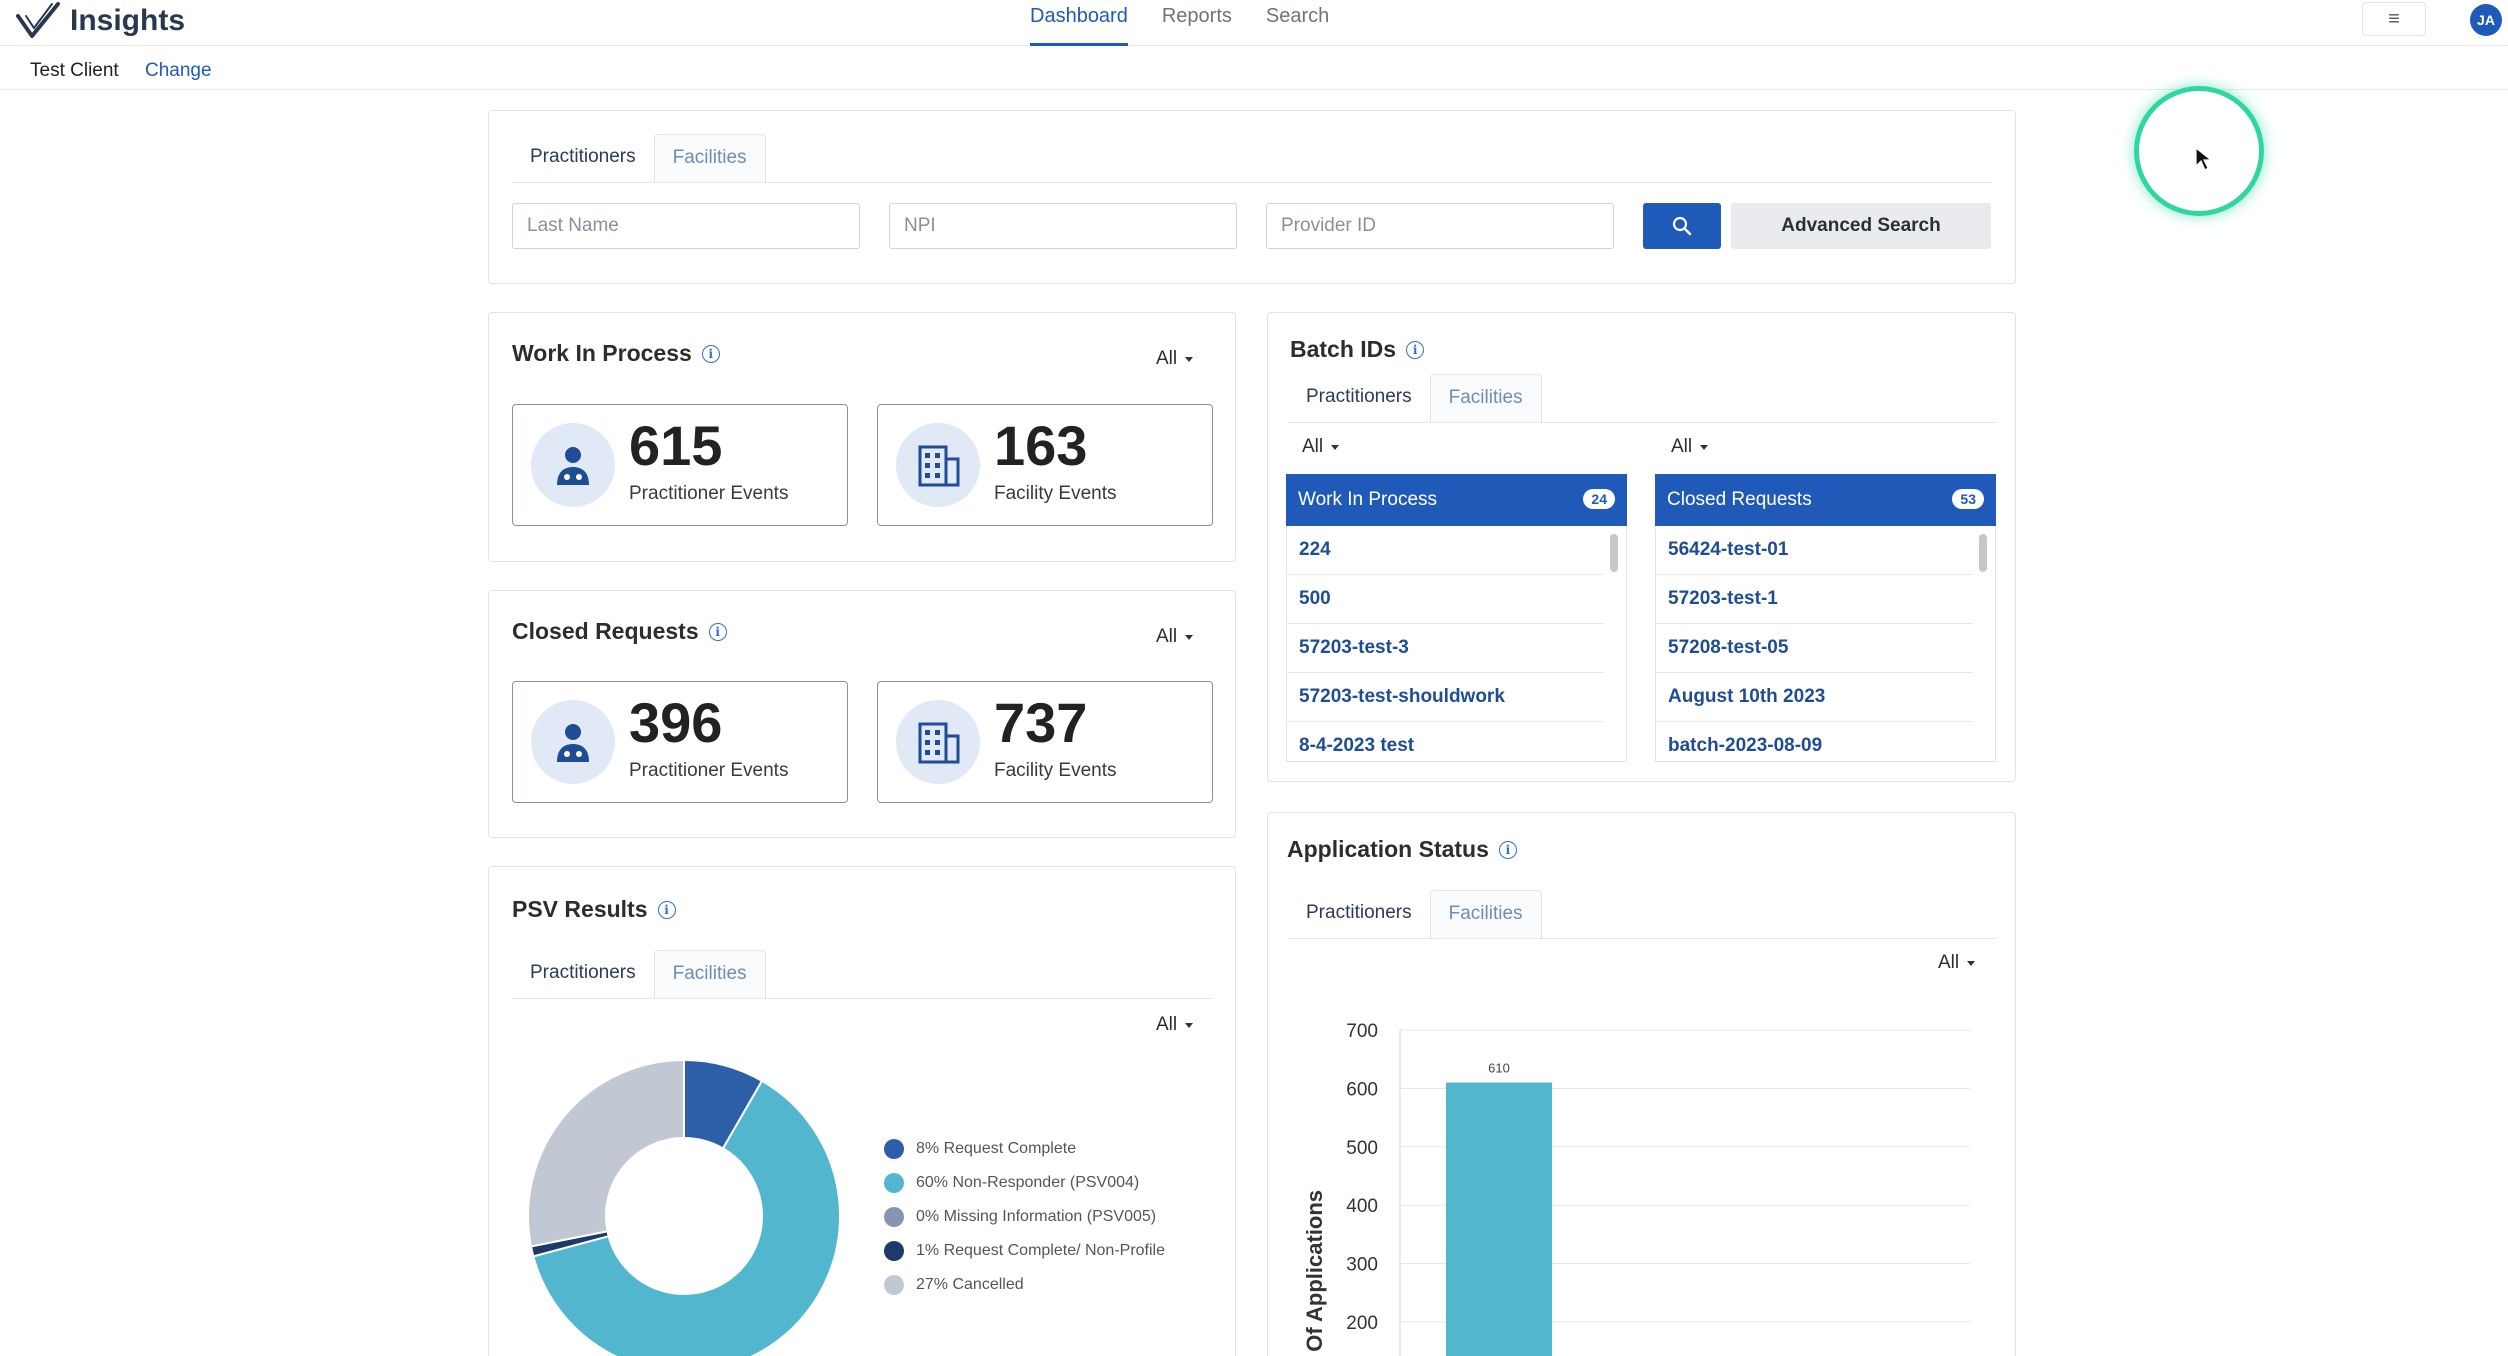  Describe the element at coordinates (1690, 447) in the screenshot. I see `batch-closed-filter: All` at that location.